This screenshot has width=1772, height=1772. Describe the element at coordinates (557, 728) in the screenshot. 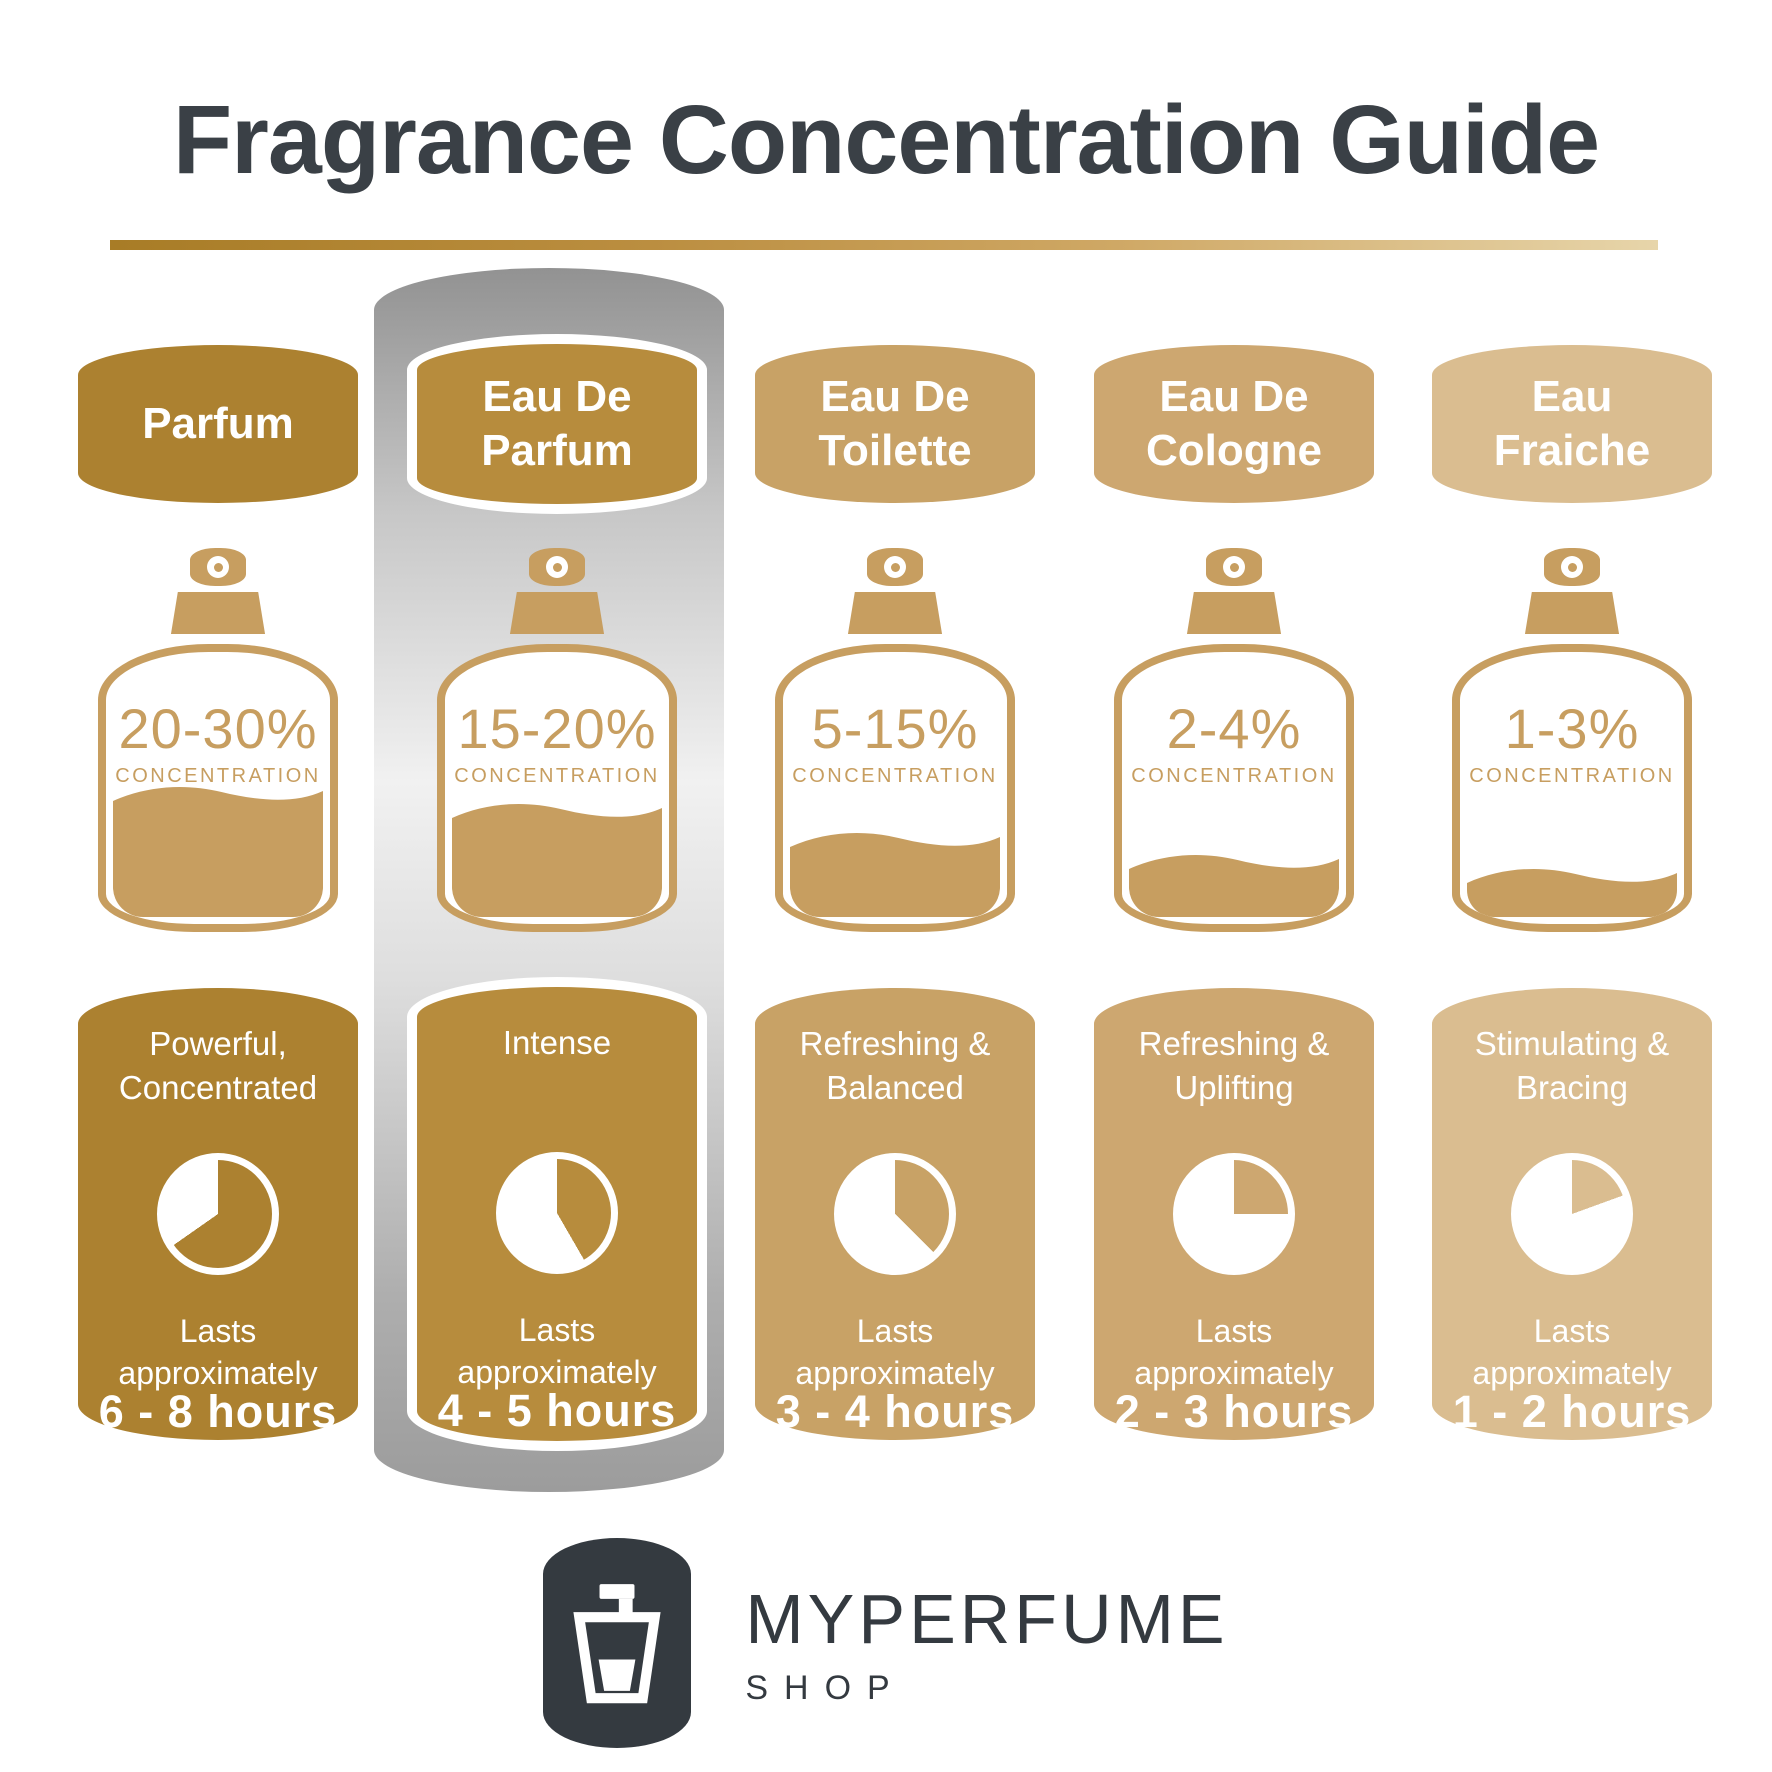

I see `concentration-value: 15-20%` at that location.